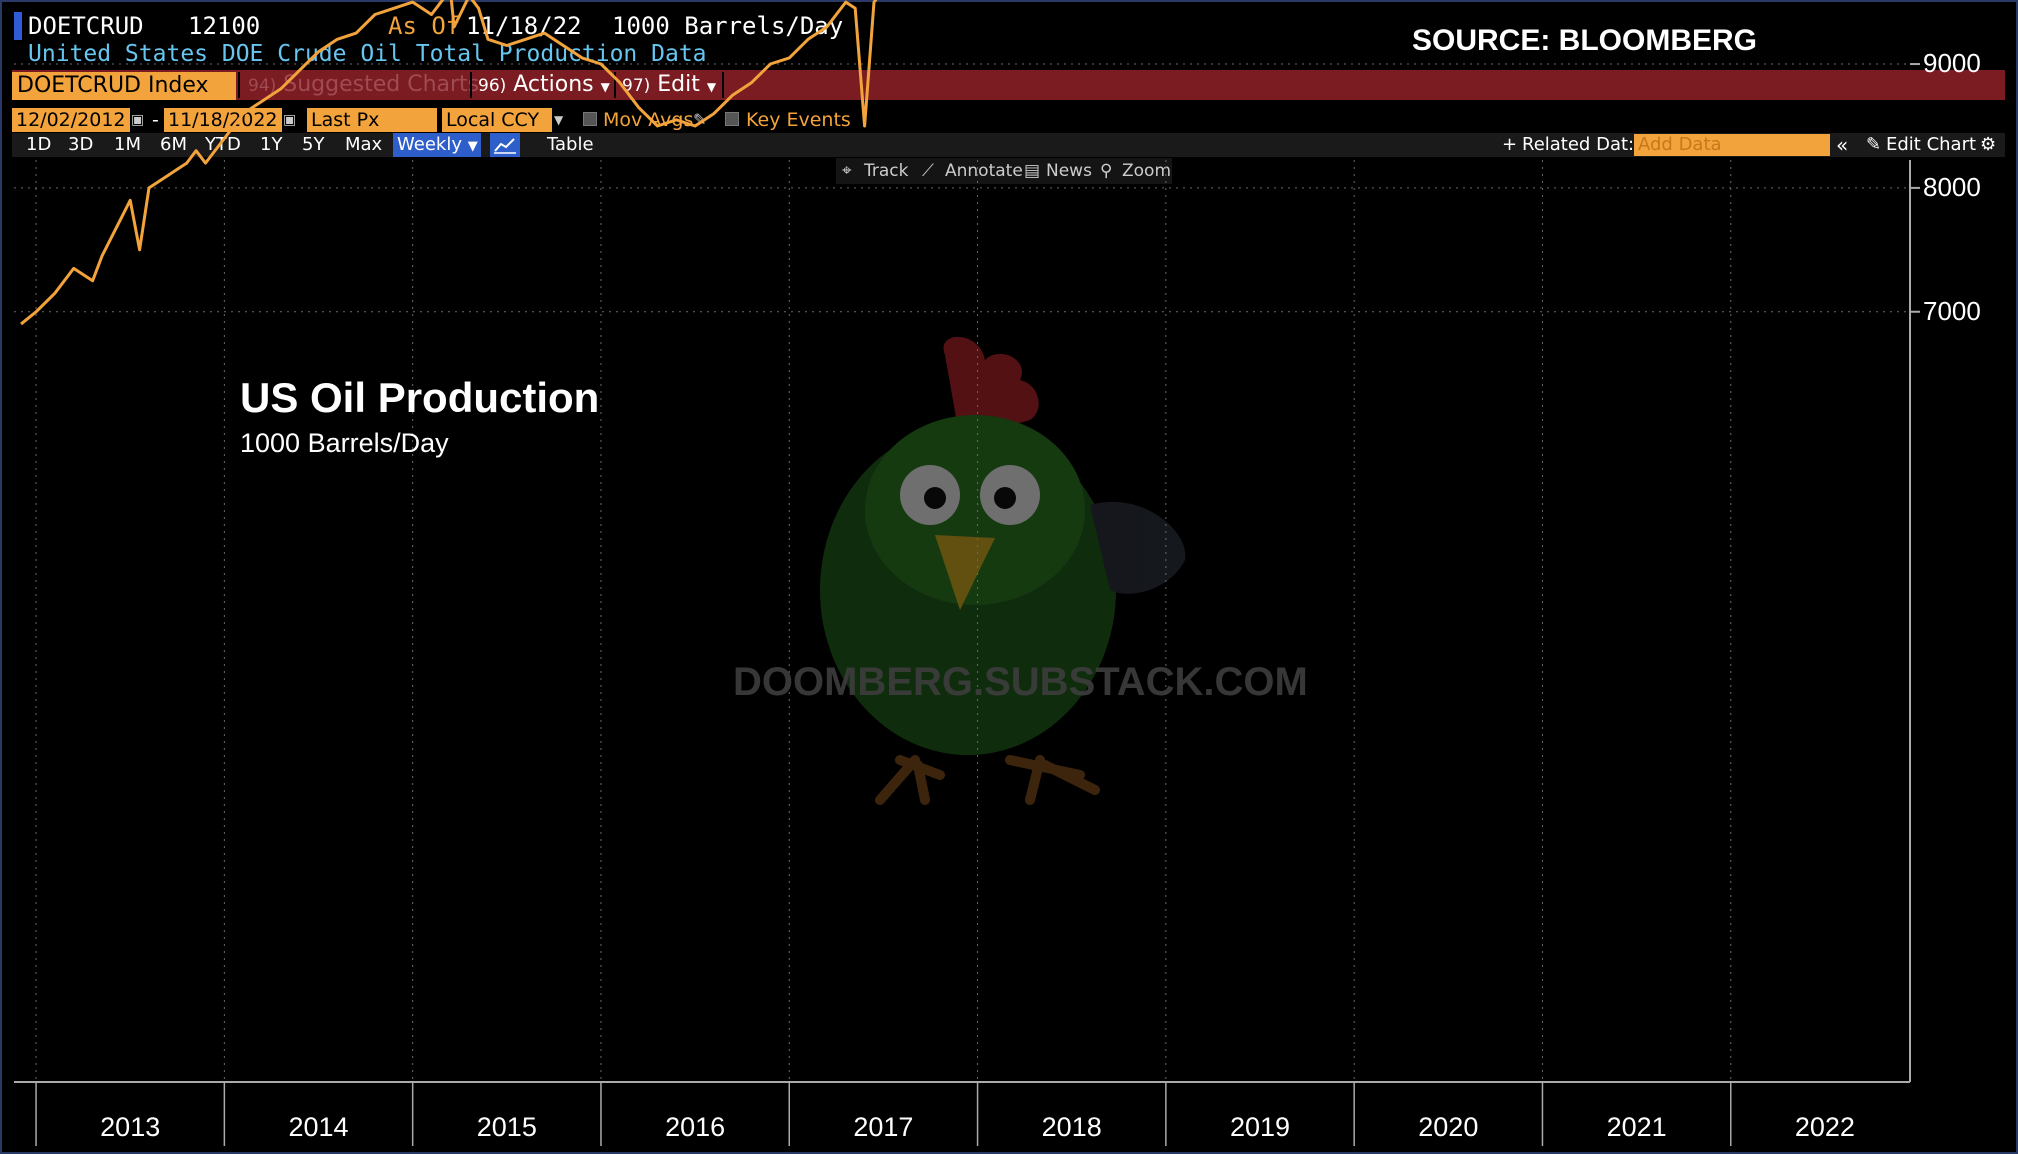 The image size is (2018, 1154). I want to click on pencil-icon: ✎, so click(1874, 144).